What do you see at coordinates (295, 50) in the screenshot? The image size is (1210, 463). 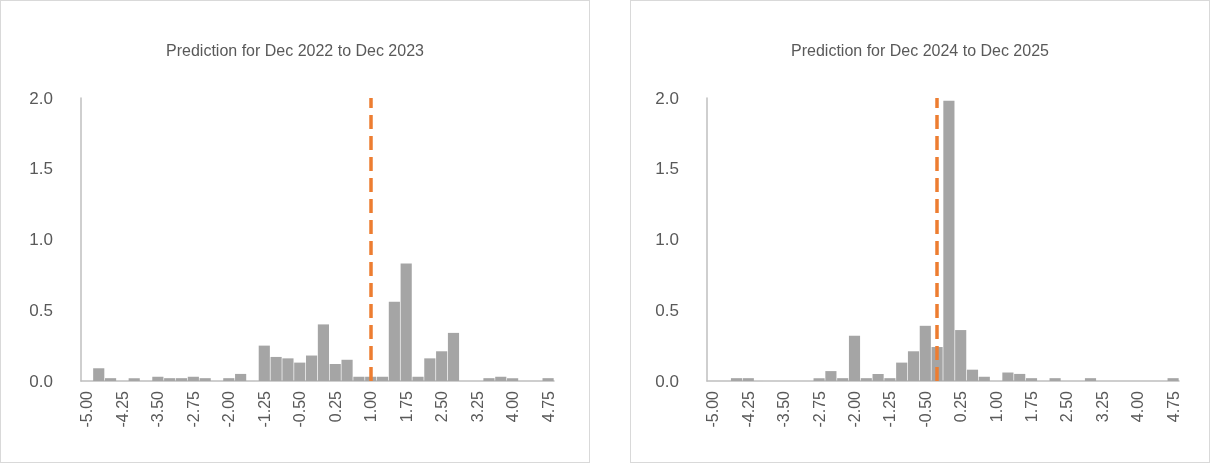 I see `chart-title: Prediction for Dec 2022 to Dec 2023` at bounding box center [295, 50].